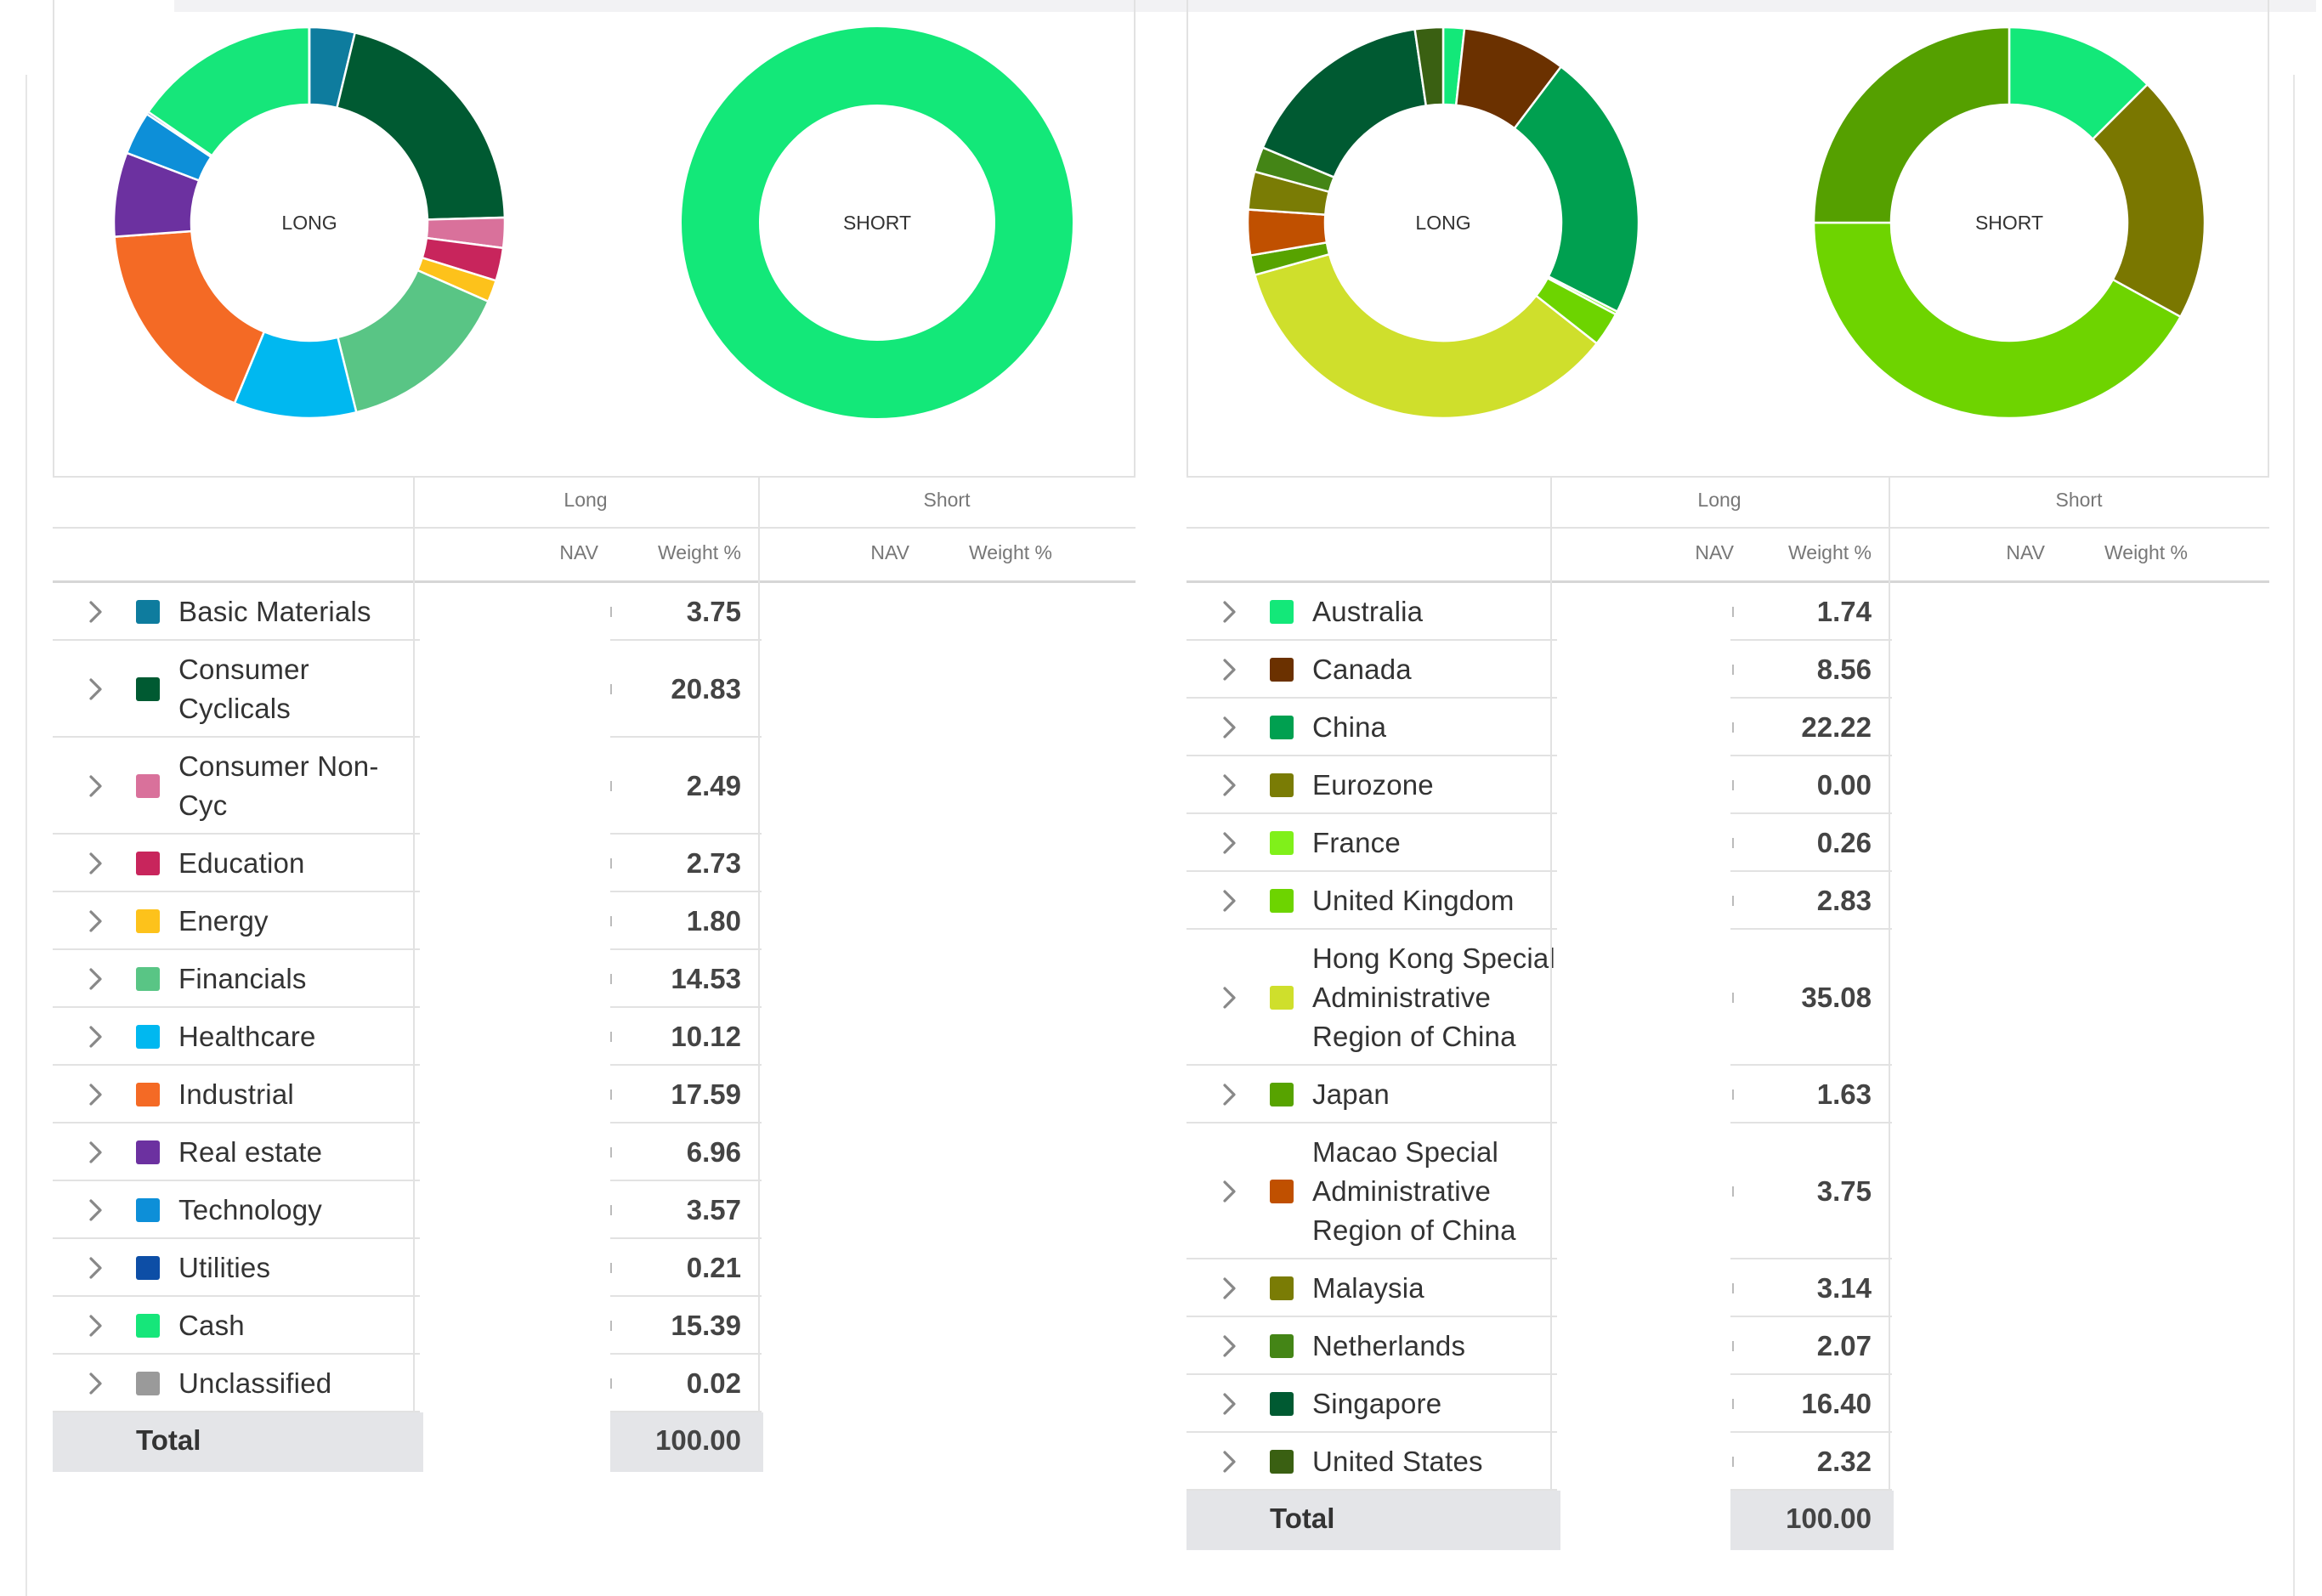 The image size is (2322, 1596). Describe the element at coordinates (1844, 1346) in the screenshot. I see `row-weight-value: 2.07` at that location.